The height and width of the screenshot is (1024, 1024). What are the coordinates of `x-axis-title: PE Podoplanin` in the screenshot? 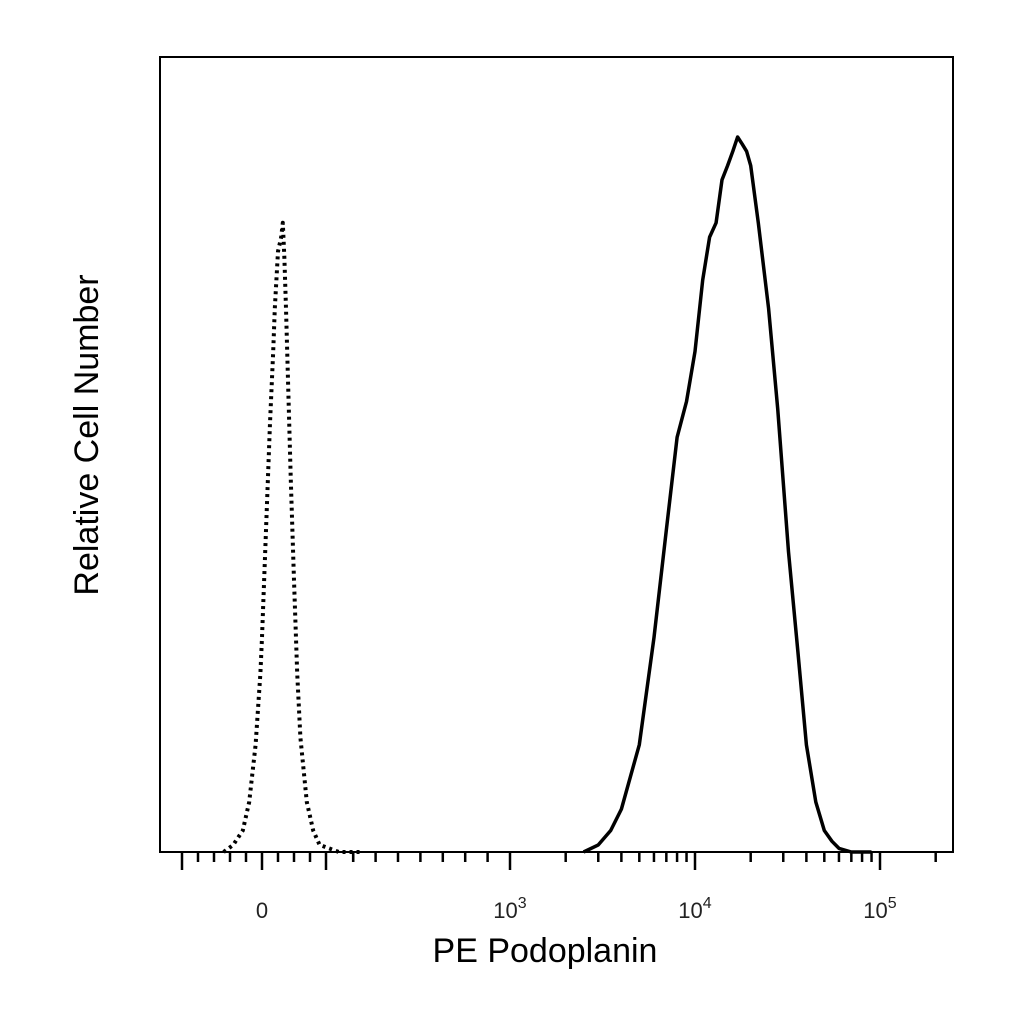 It's located at (545, 951).